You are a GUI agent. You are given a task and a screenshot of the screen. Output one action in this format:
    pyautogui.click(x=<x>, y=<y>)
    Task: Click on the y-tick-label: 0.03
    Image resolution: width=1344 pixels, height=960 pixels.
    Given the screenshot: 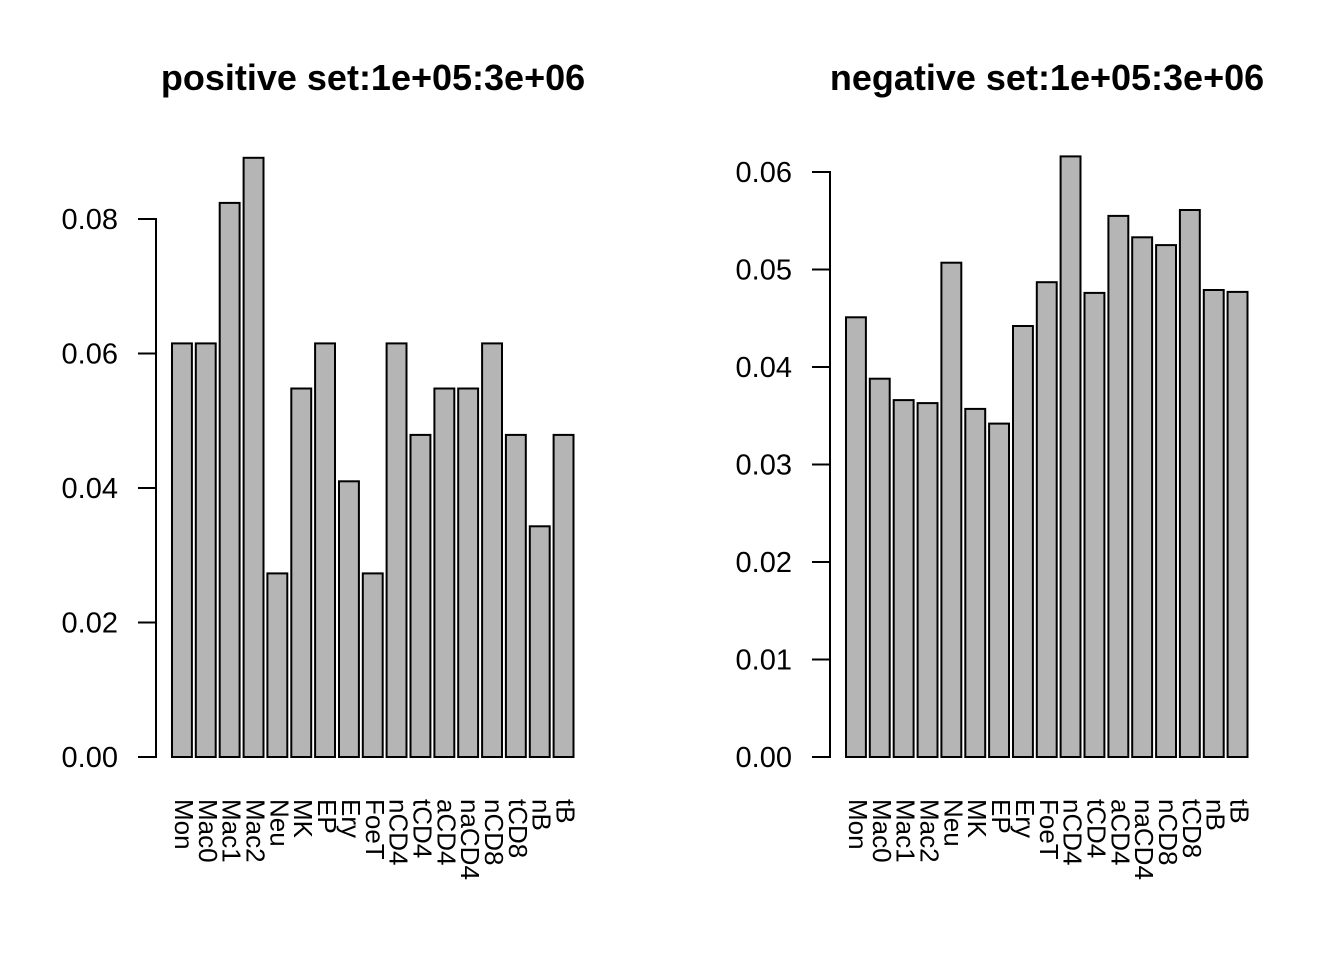 What is the action you would take?
    pyautogui.click(x=764, y=466)
    